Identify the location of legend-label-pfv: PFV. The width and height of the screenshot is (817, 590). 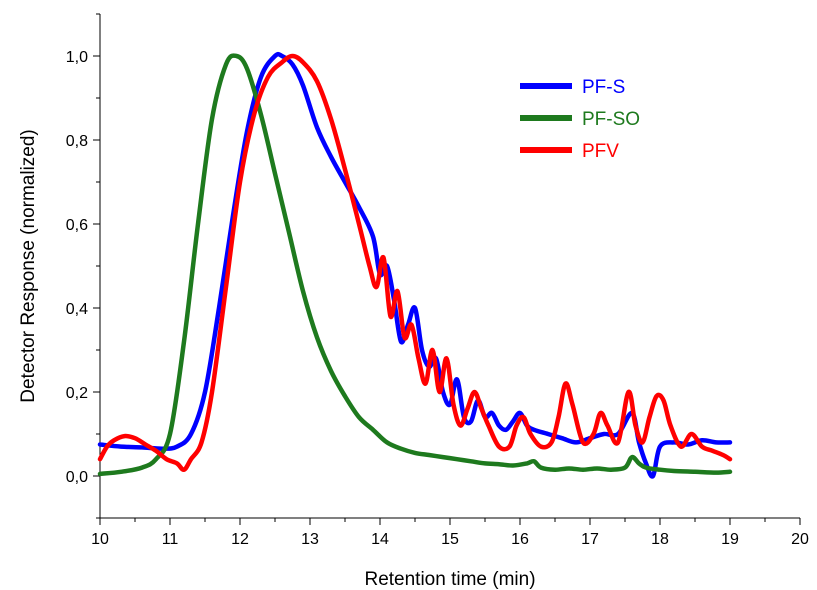
(600, 151).